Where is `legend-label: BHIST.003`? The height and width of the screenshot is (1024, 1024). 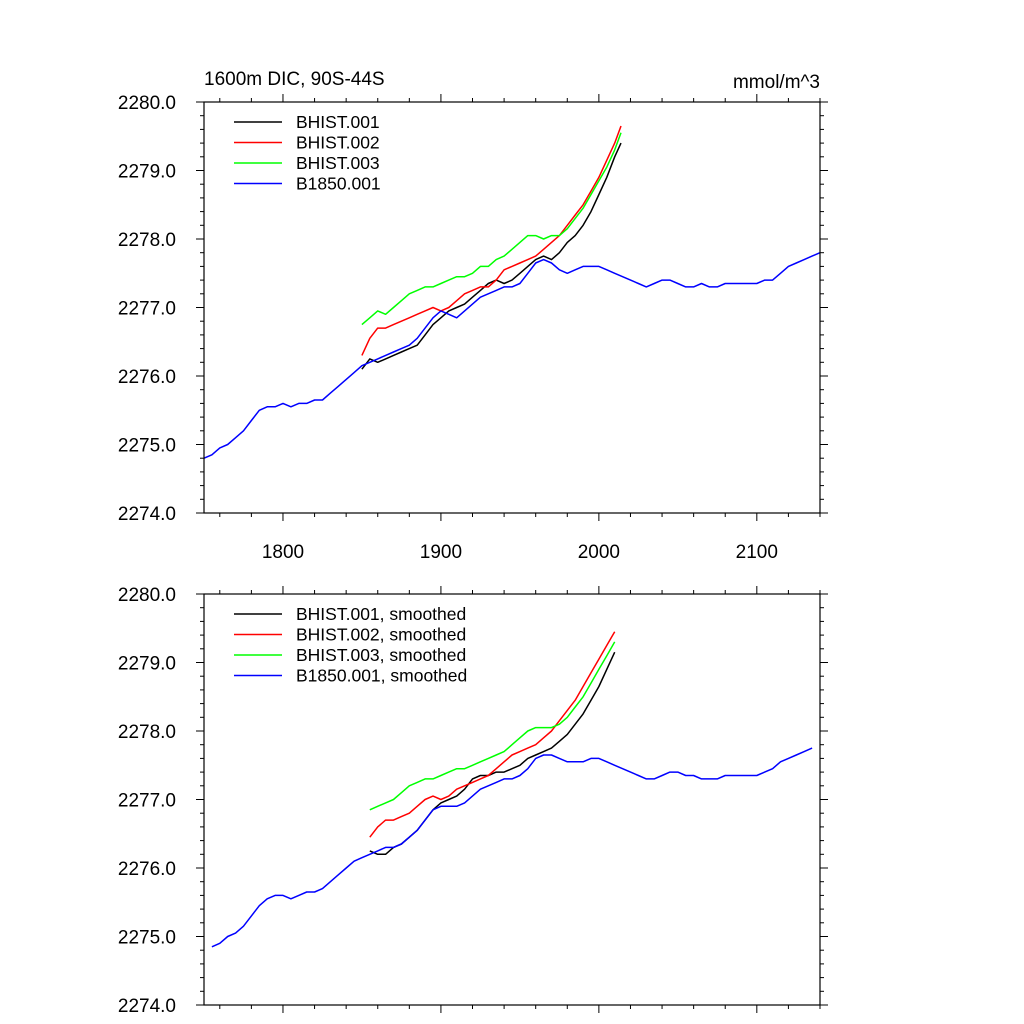 legend-label: BHIST.003 is located at coordinates (338, 163).